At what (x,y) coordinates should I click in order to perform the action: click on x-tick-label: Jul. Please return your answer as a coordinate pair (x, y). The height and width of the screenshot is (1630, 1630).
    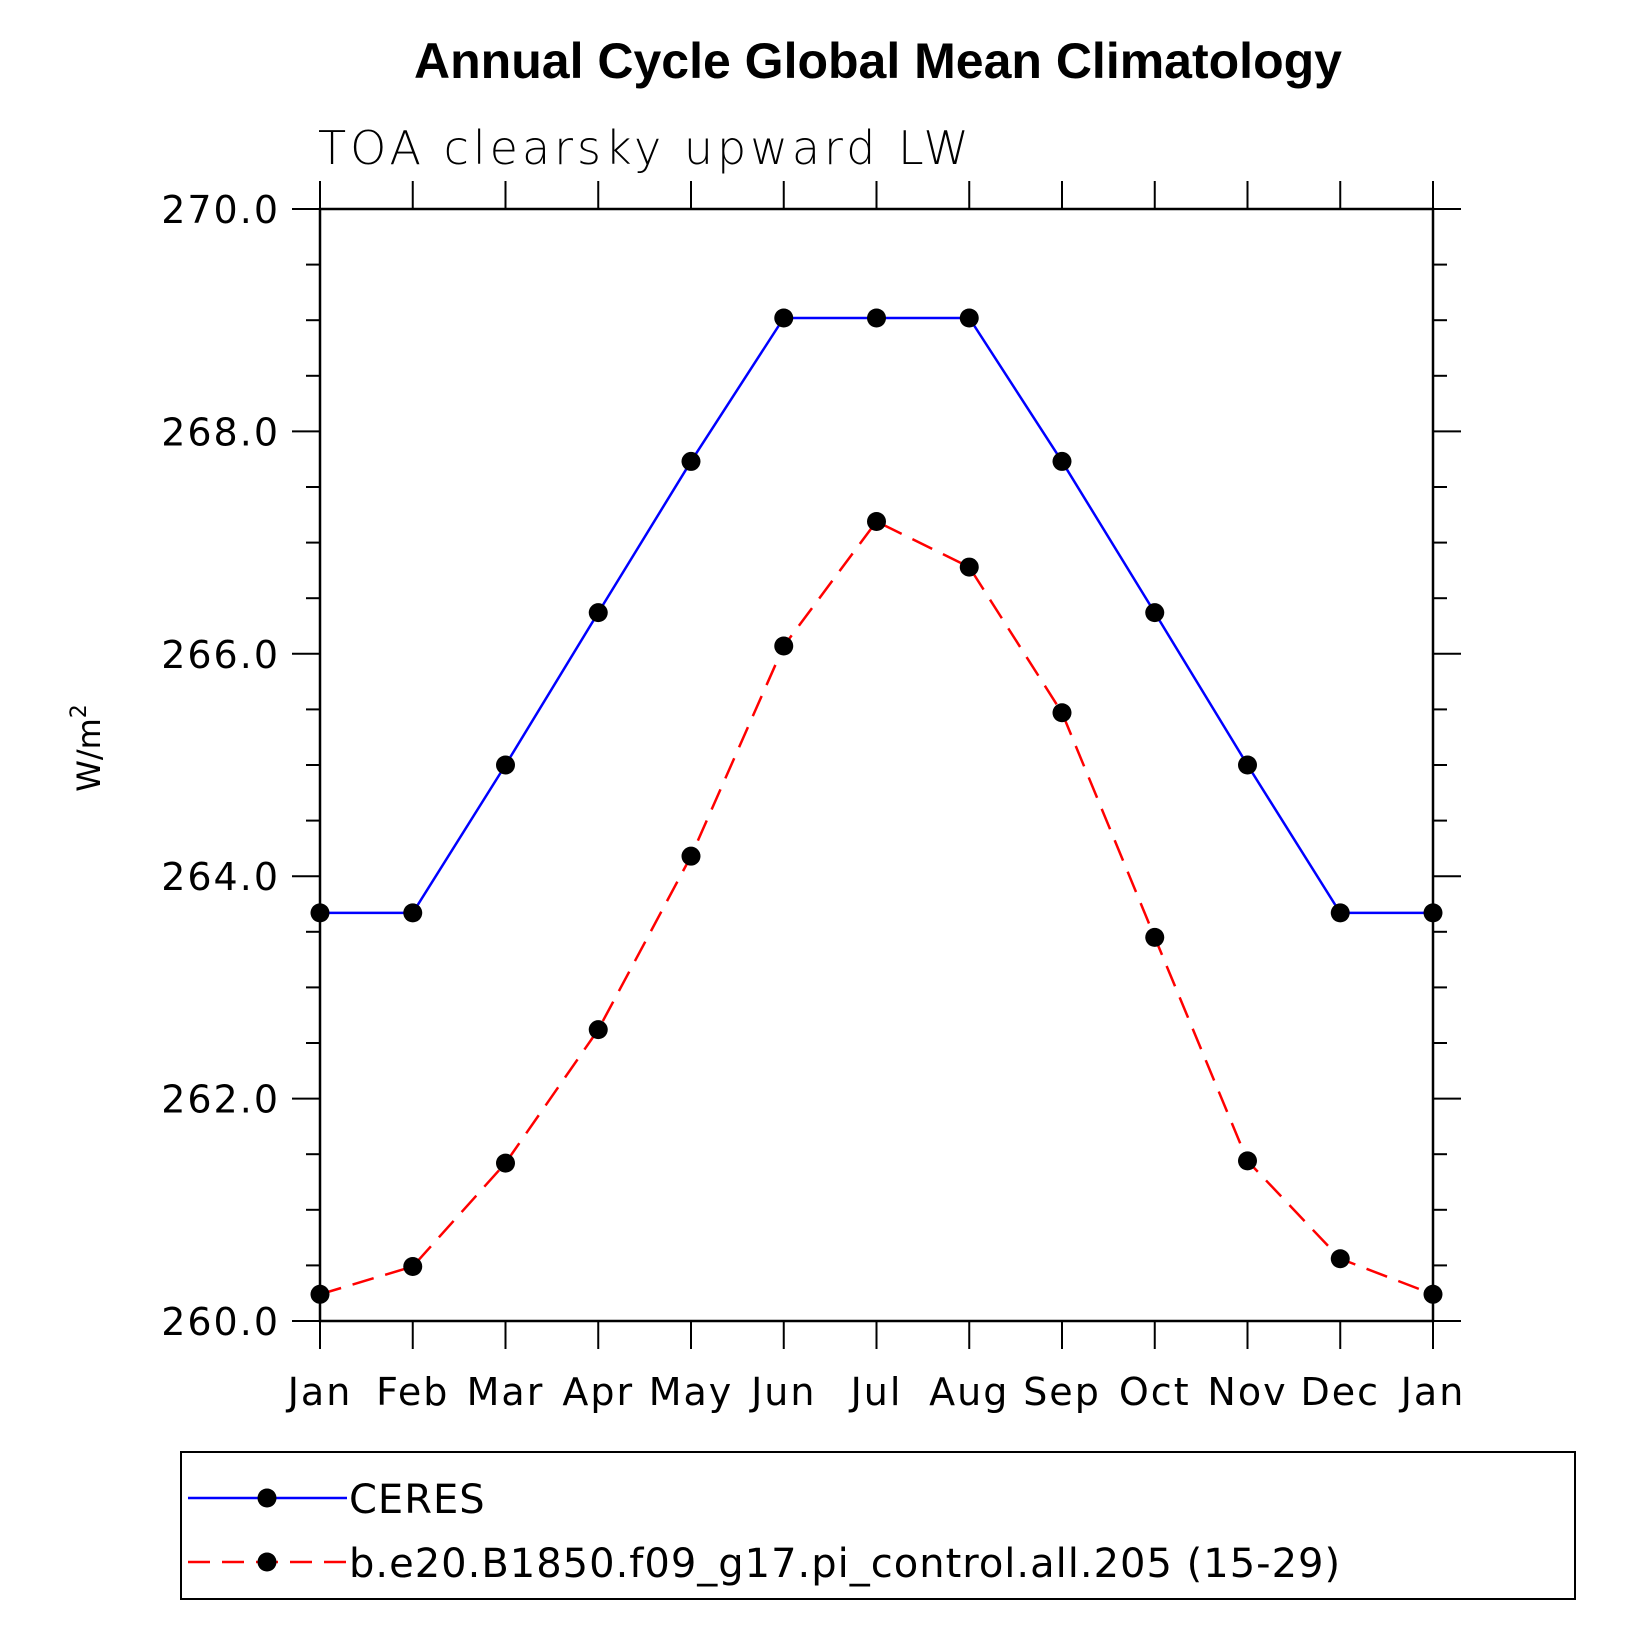
    Looking at the image, I should click on (876, 1392).